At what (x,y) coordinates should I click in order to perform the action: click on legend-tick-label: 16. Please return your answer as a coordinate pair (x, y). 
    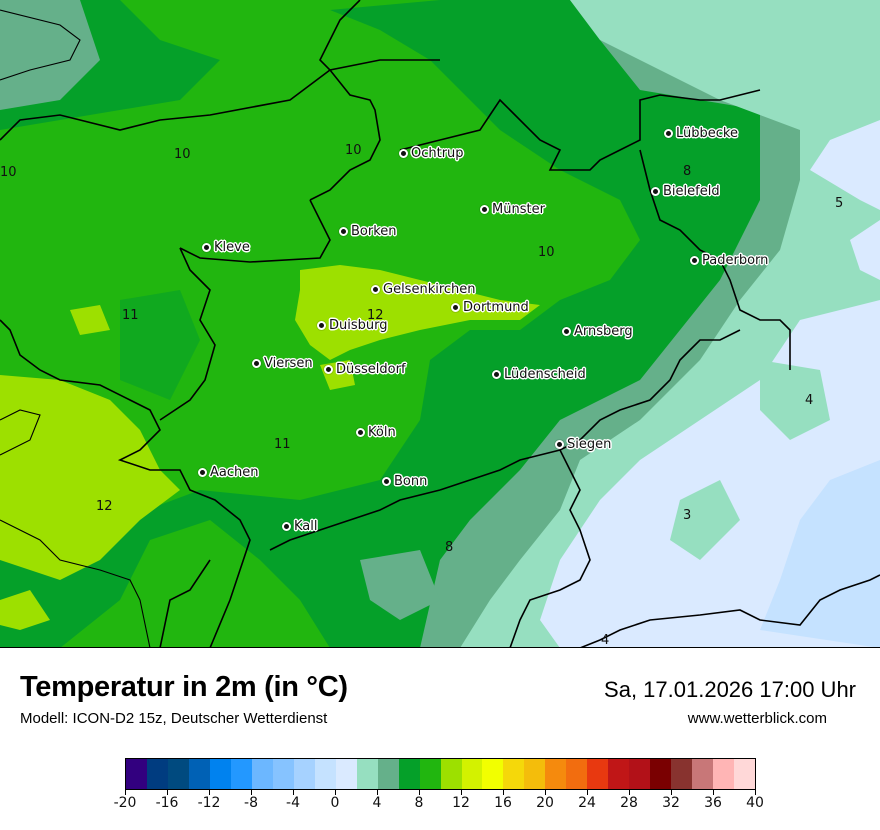
    Looking at the image, I should click on (503, 803).